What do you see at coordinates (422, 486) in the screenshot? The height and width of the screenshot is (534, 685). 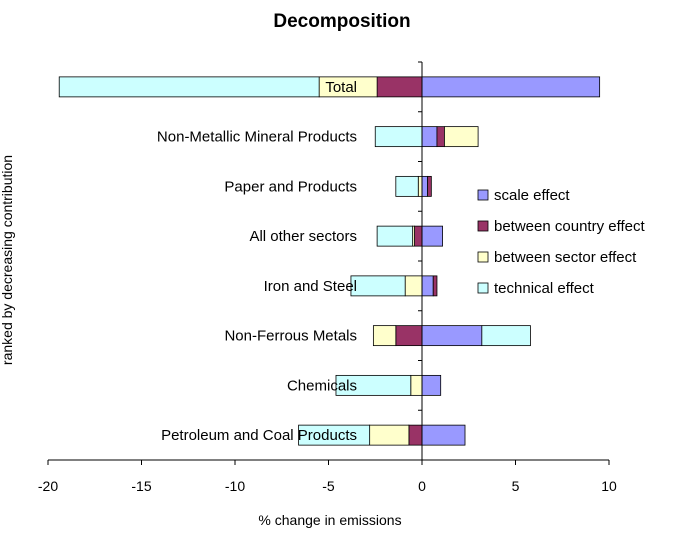 I see `x-tick-label: 0` at bounding box center [422, 486].